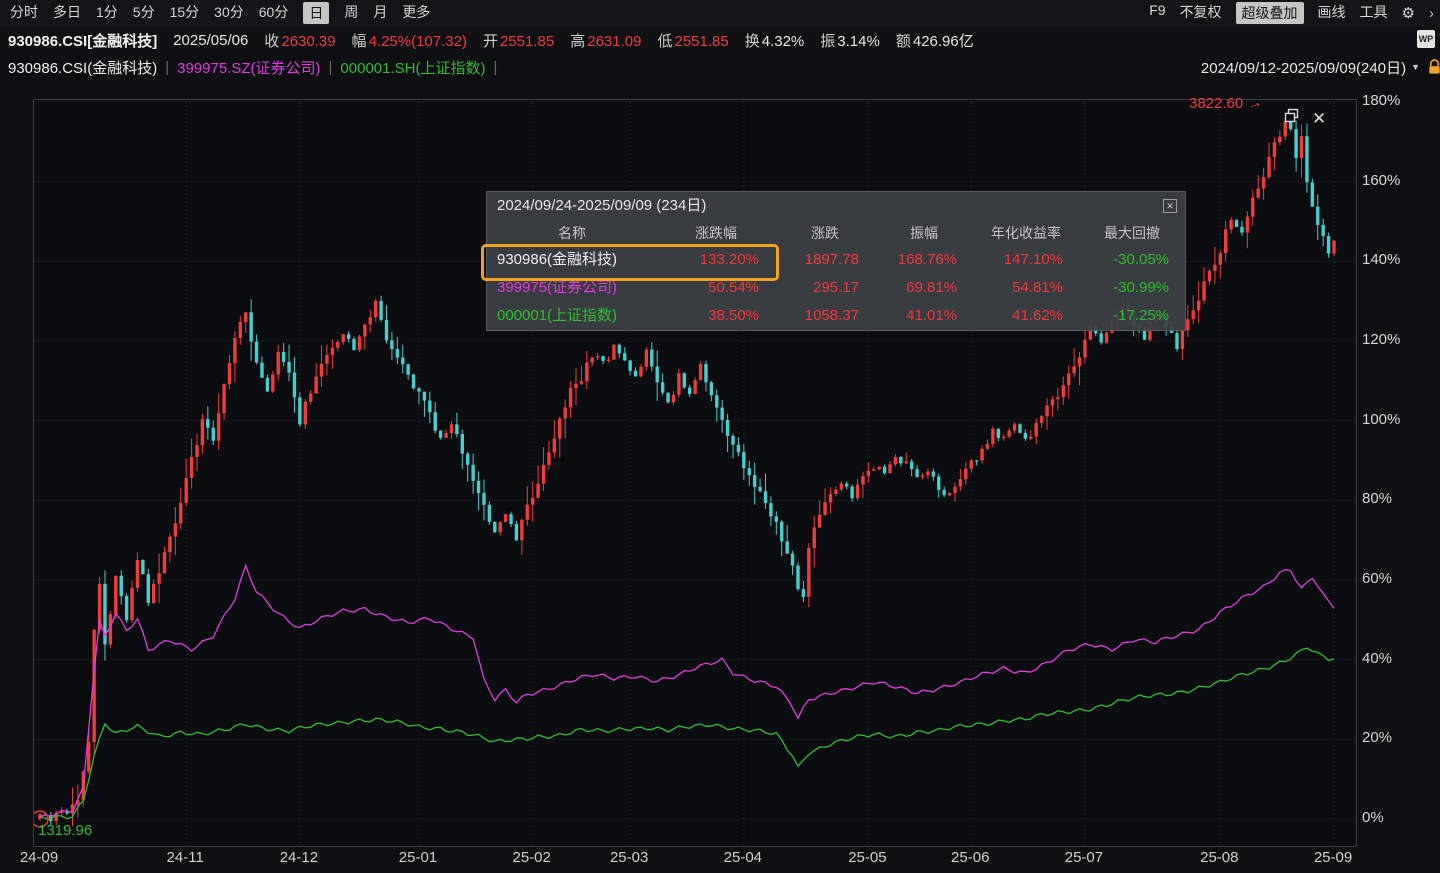 The height and width of the screenshot is (873, 1440). Describe the element at coordinates (867, 857) in the screenshot. I see `x-axis-tick: 25-05` at that location.